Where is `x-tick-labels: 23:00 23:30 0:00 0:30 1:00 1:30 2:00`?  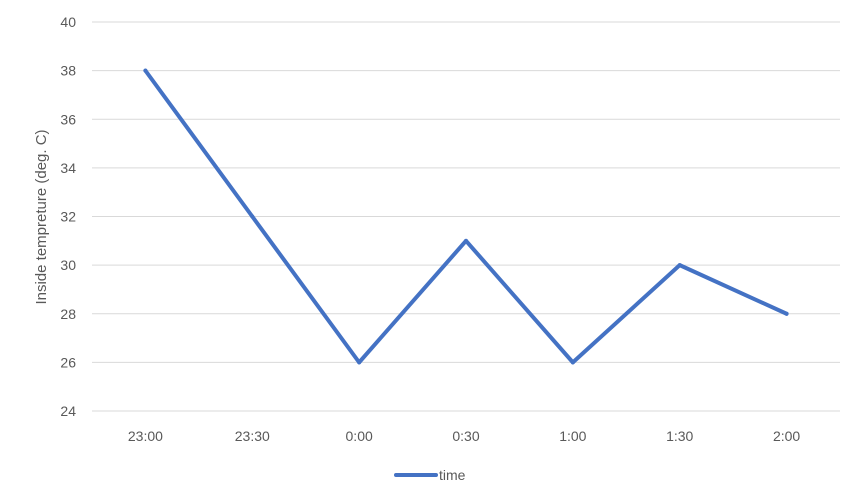
x-tick-labels: 23:00 23:30 0:00 0:30 1:00 1:30 2:00 is located at coordinates (464, 436).